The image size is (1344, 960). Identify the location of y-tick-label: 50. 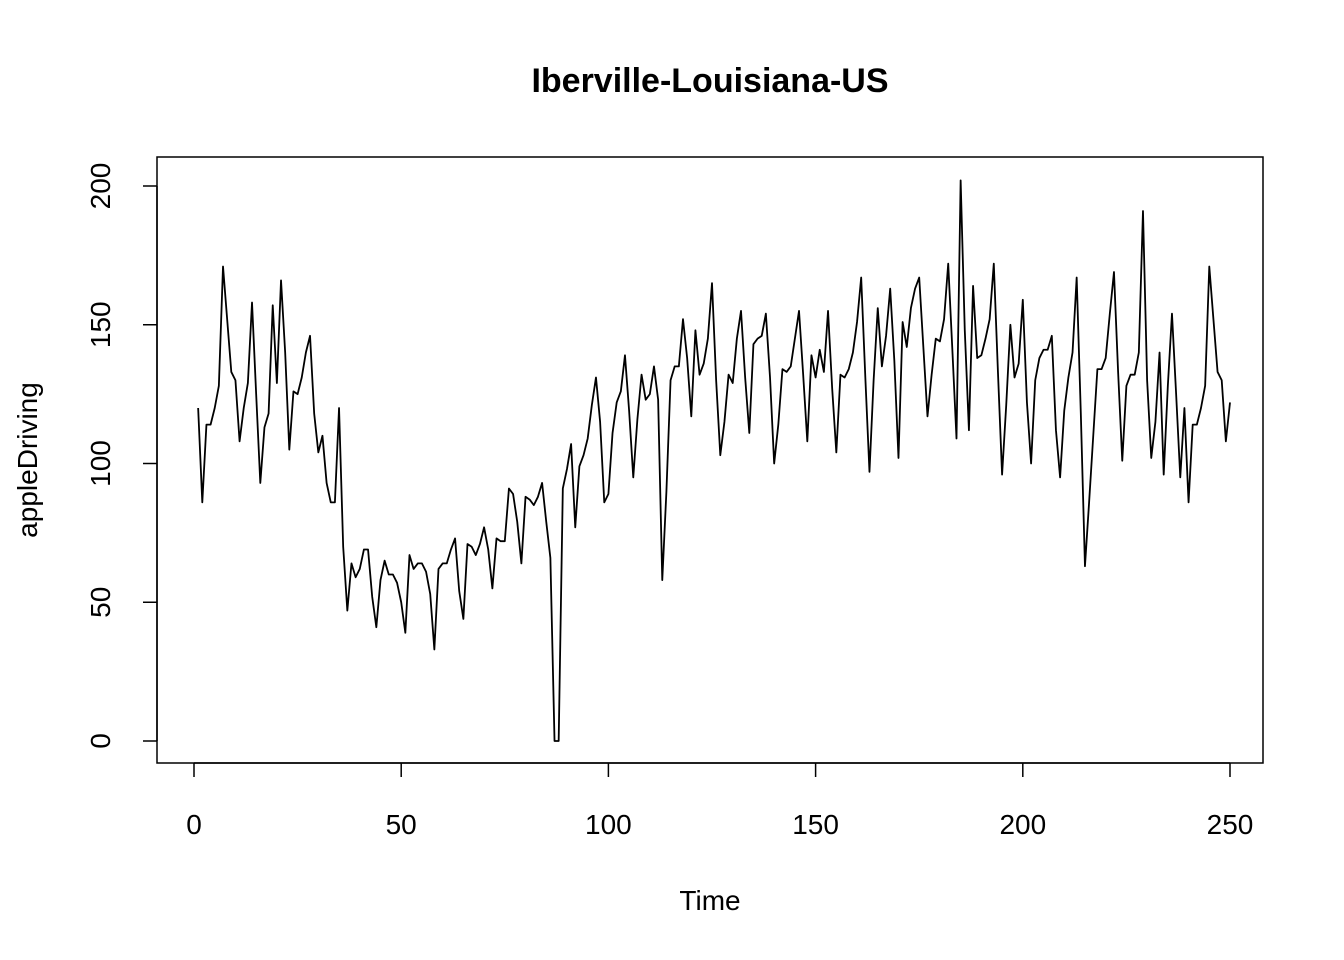
(100, 602).